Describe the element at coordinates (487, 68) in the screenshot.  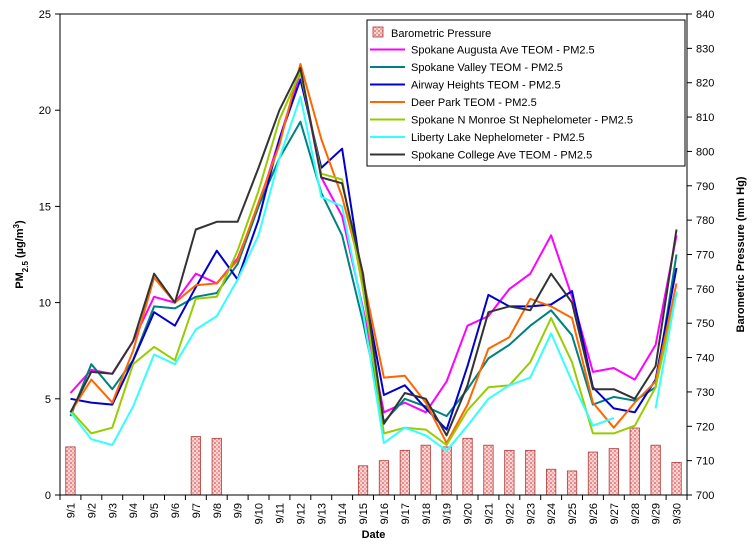
I see `legend-label-series-2: Spokane Valley TEOM - PM2.5` at that location.